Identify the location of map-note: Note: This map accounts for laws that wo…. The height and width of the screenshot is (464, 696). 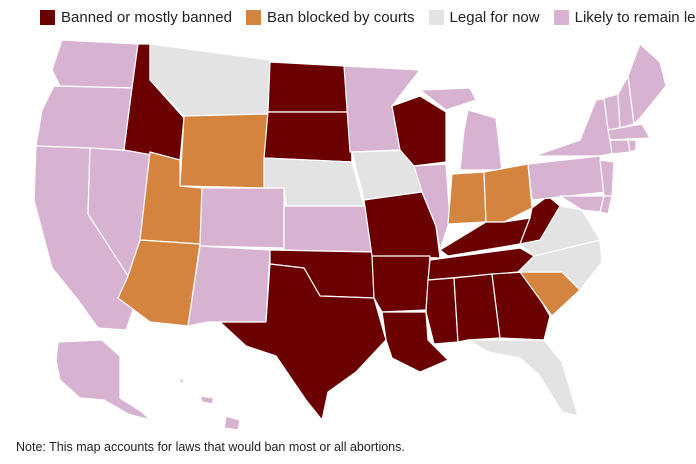
(210, 447).